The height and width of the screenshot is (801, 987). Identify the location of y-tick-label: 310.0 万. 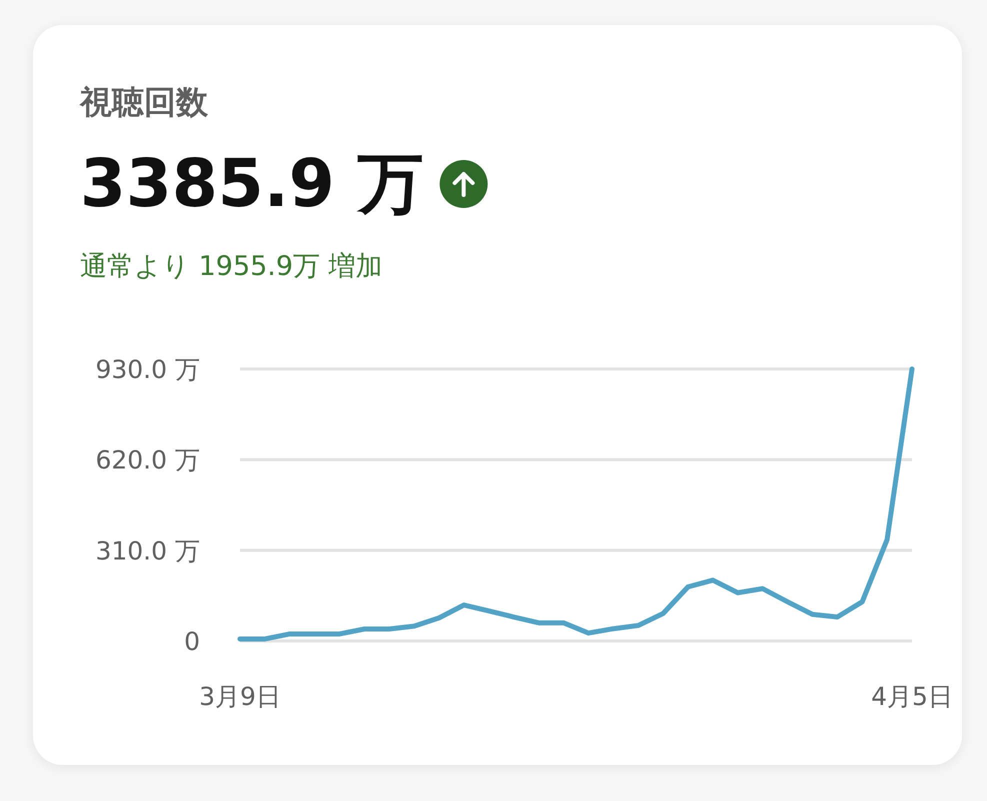
(147, 551).